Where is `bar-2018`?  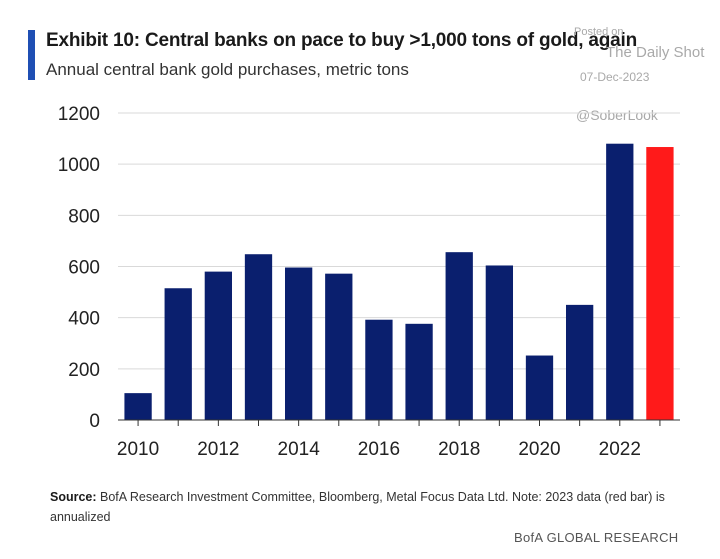
bar-2018 is located at coordinates (459, 336).